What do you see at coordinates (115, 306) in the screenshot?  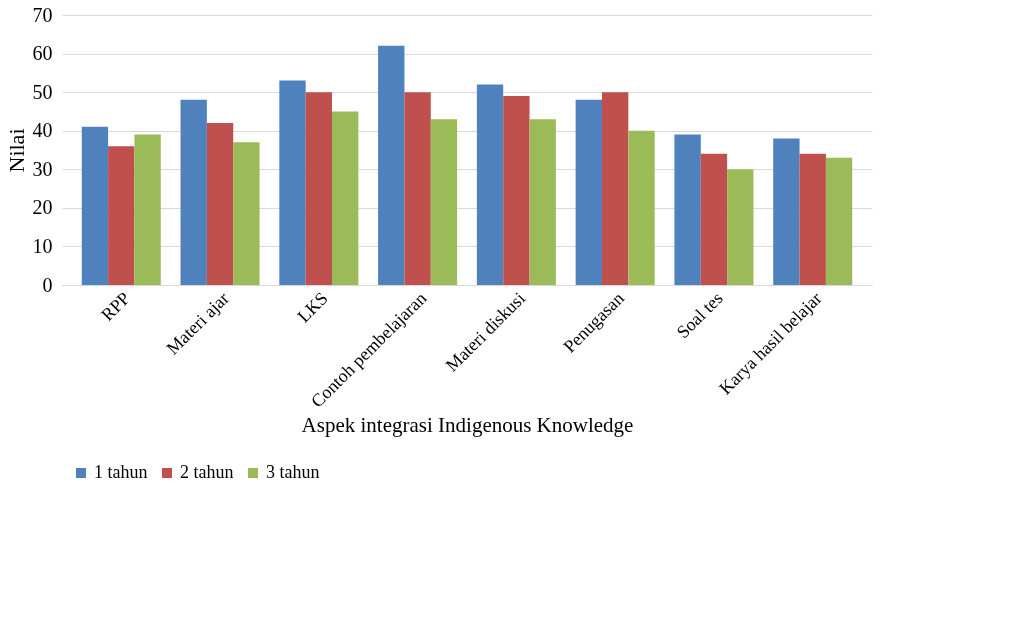 I see `x-tick-label: RPP` at bounding box center [115, 306].